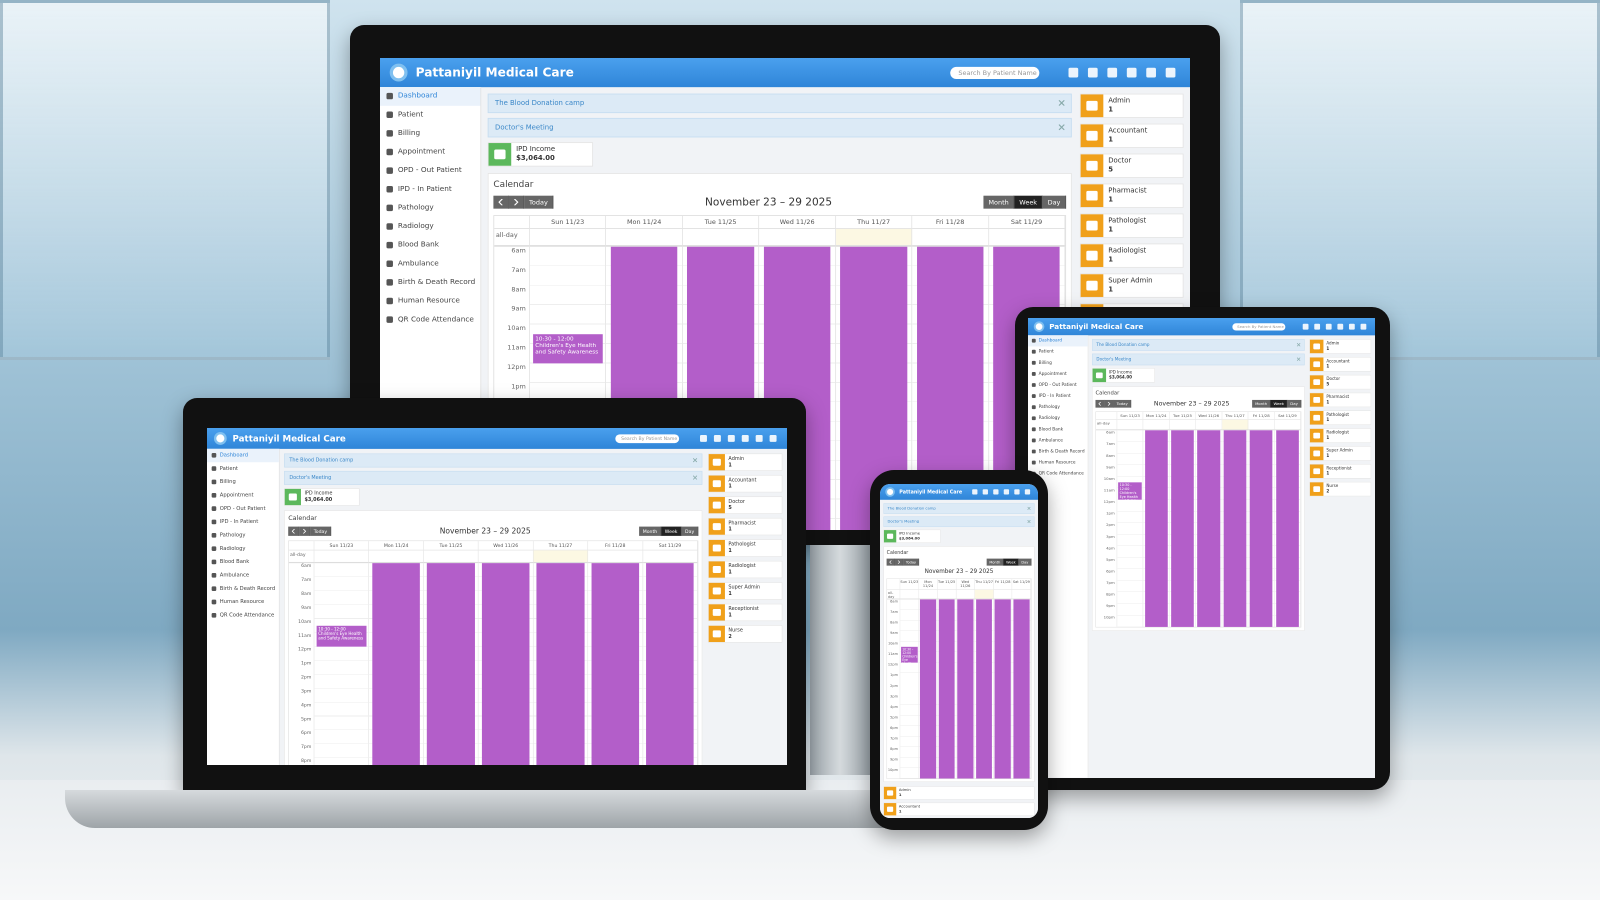 Image resolution: width=1600 pixels, height=900 pixels. I want to click on sidebar-item: IPD - In Patient, so click(1058, 396).